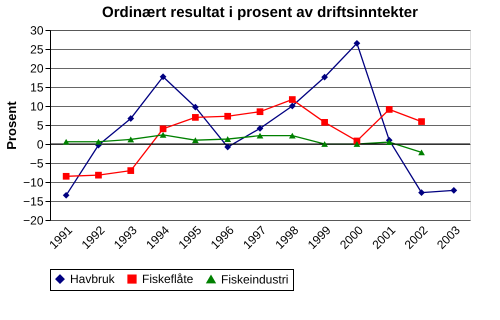  What do you see at coordinates (12, 125) in the screenshot?
I see `y-axis-title: Prosent` at bounding box center [12, 125].